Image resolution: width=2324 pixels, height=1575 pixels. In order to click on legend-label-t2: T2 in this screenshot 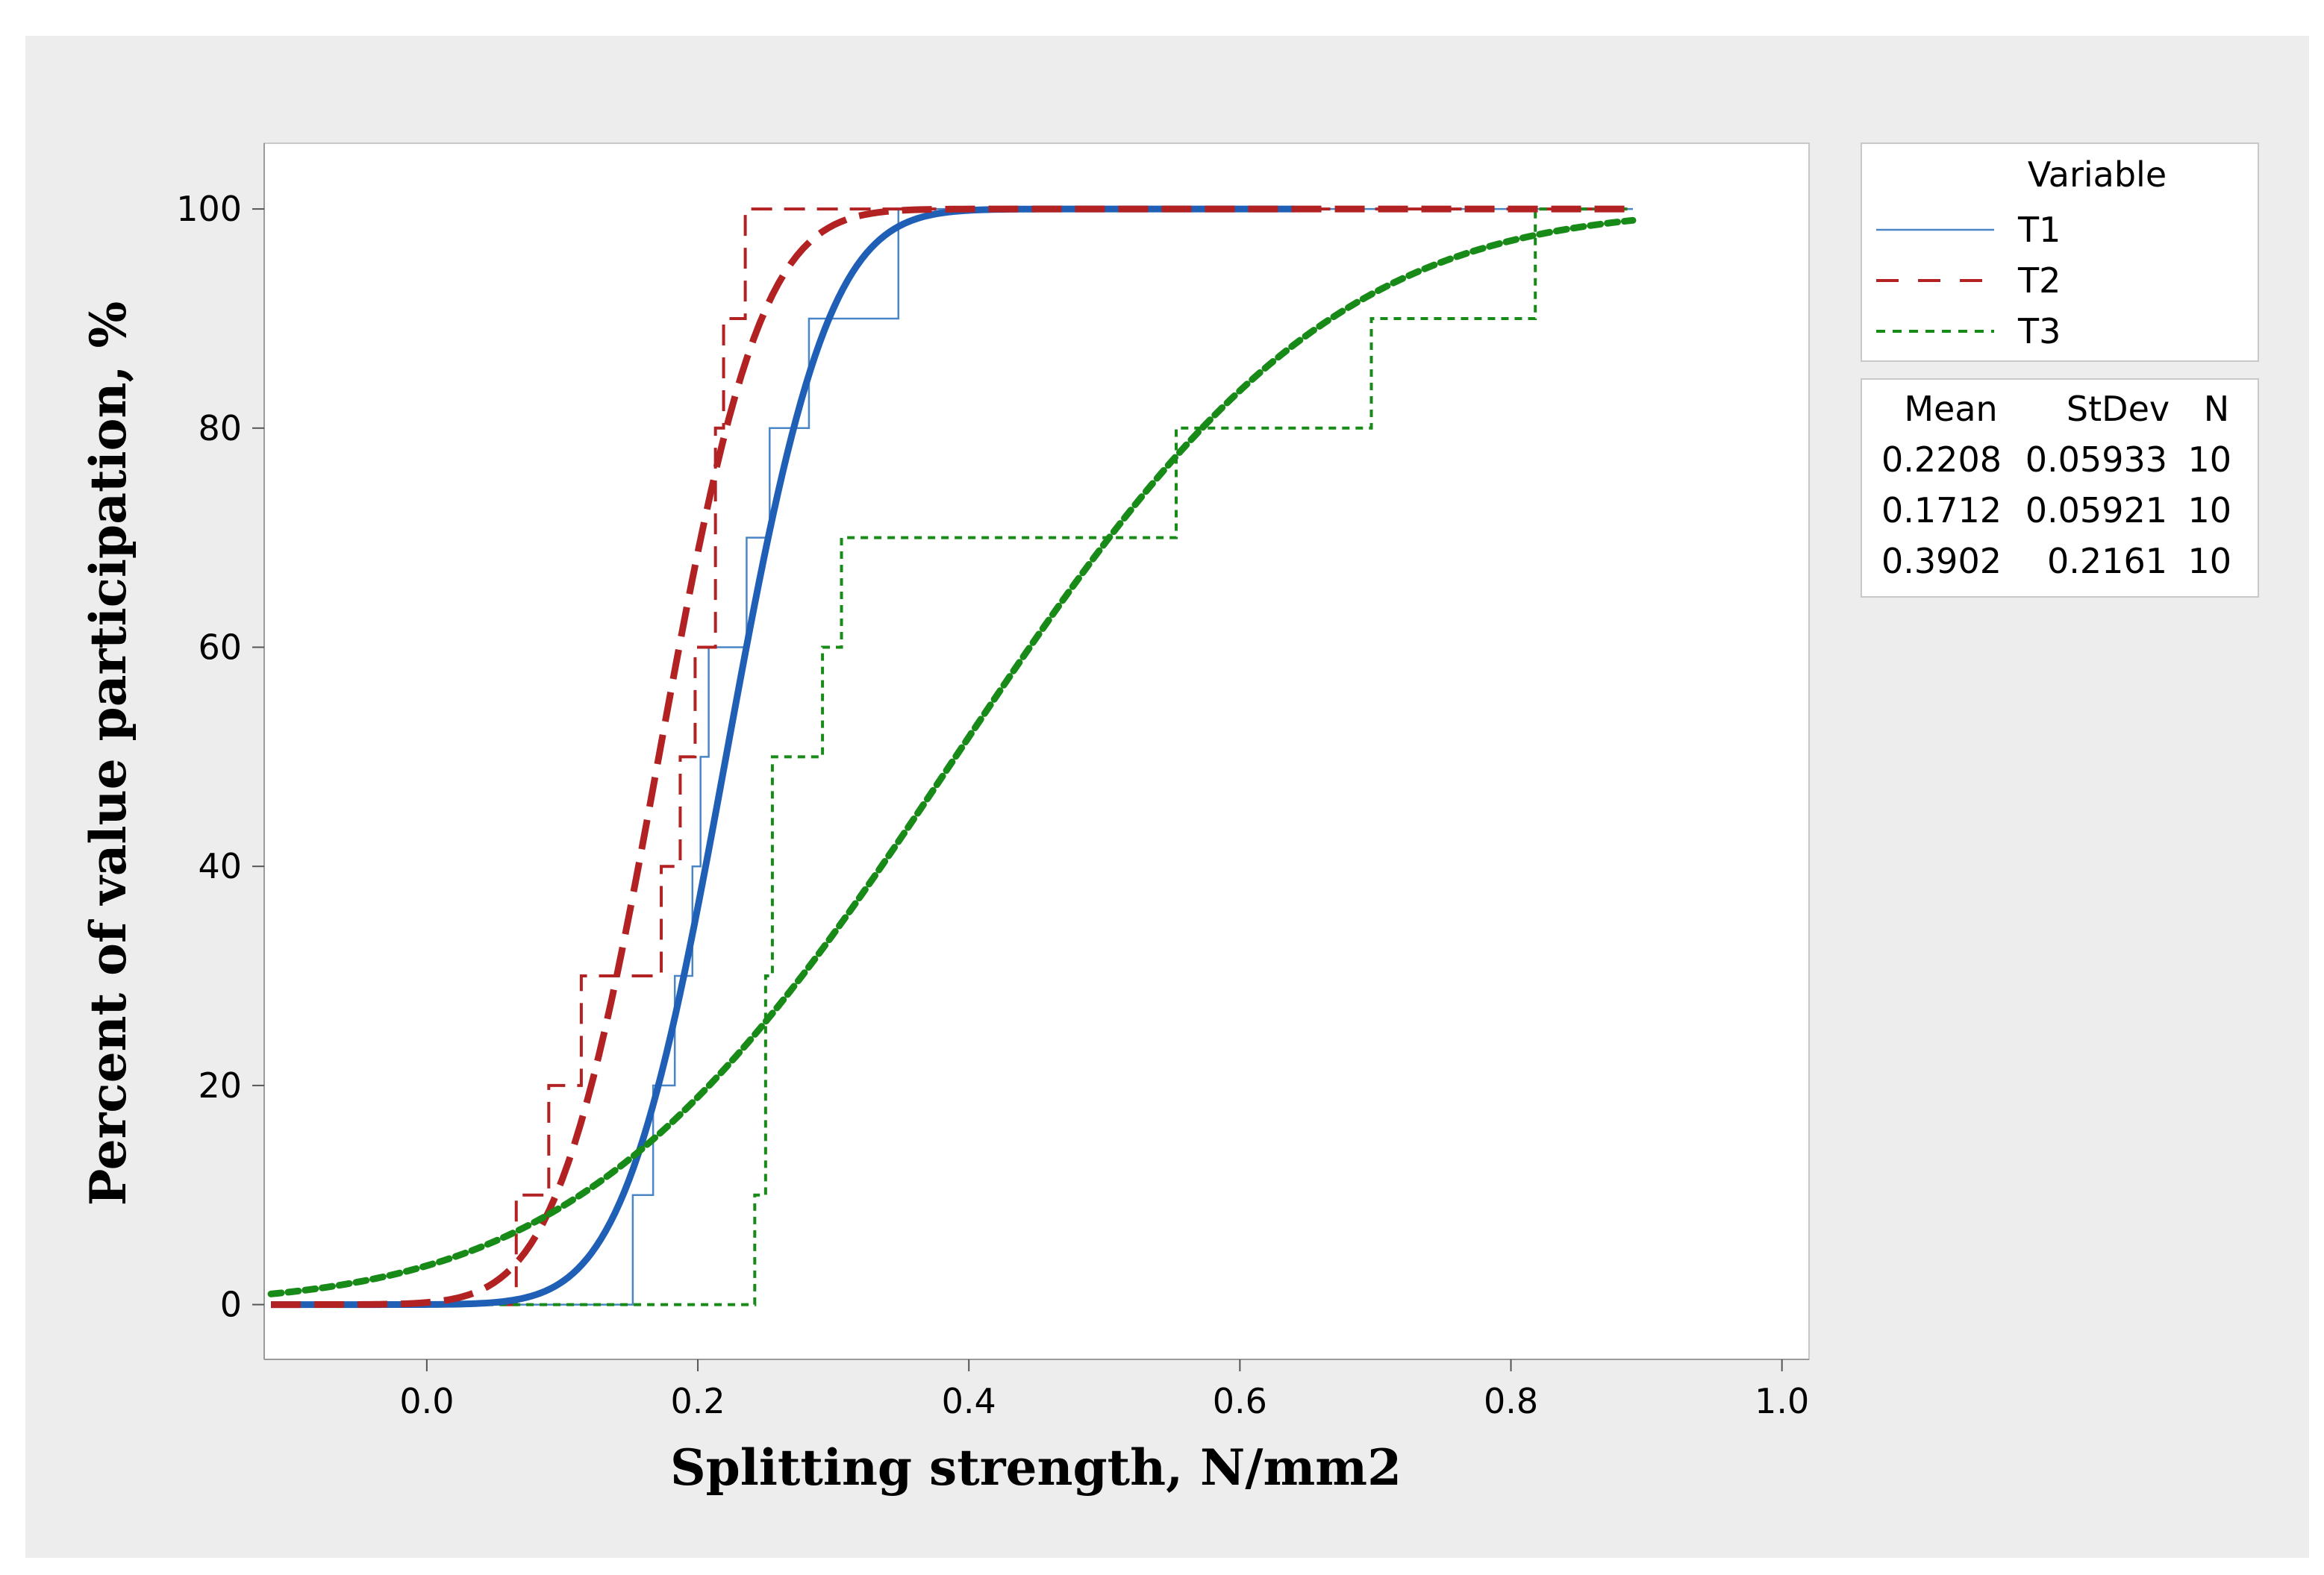, I will do `click(2039, 280)`.